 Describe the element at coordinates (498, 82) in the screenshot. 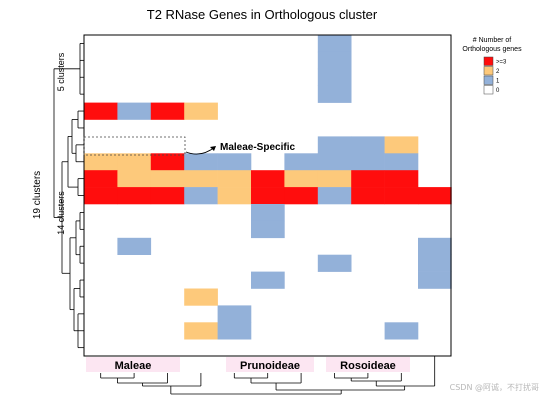

I see `legend-label-2: 1` at that location.